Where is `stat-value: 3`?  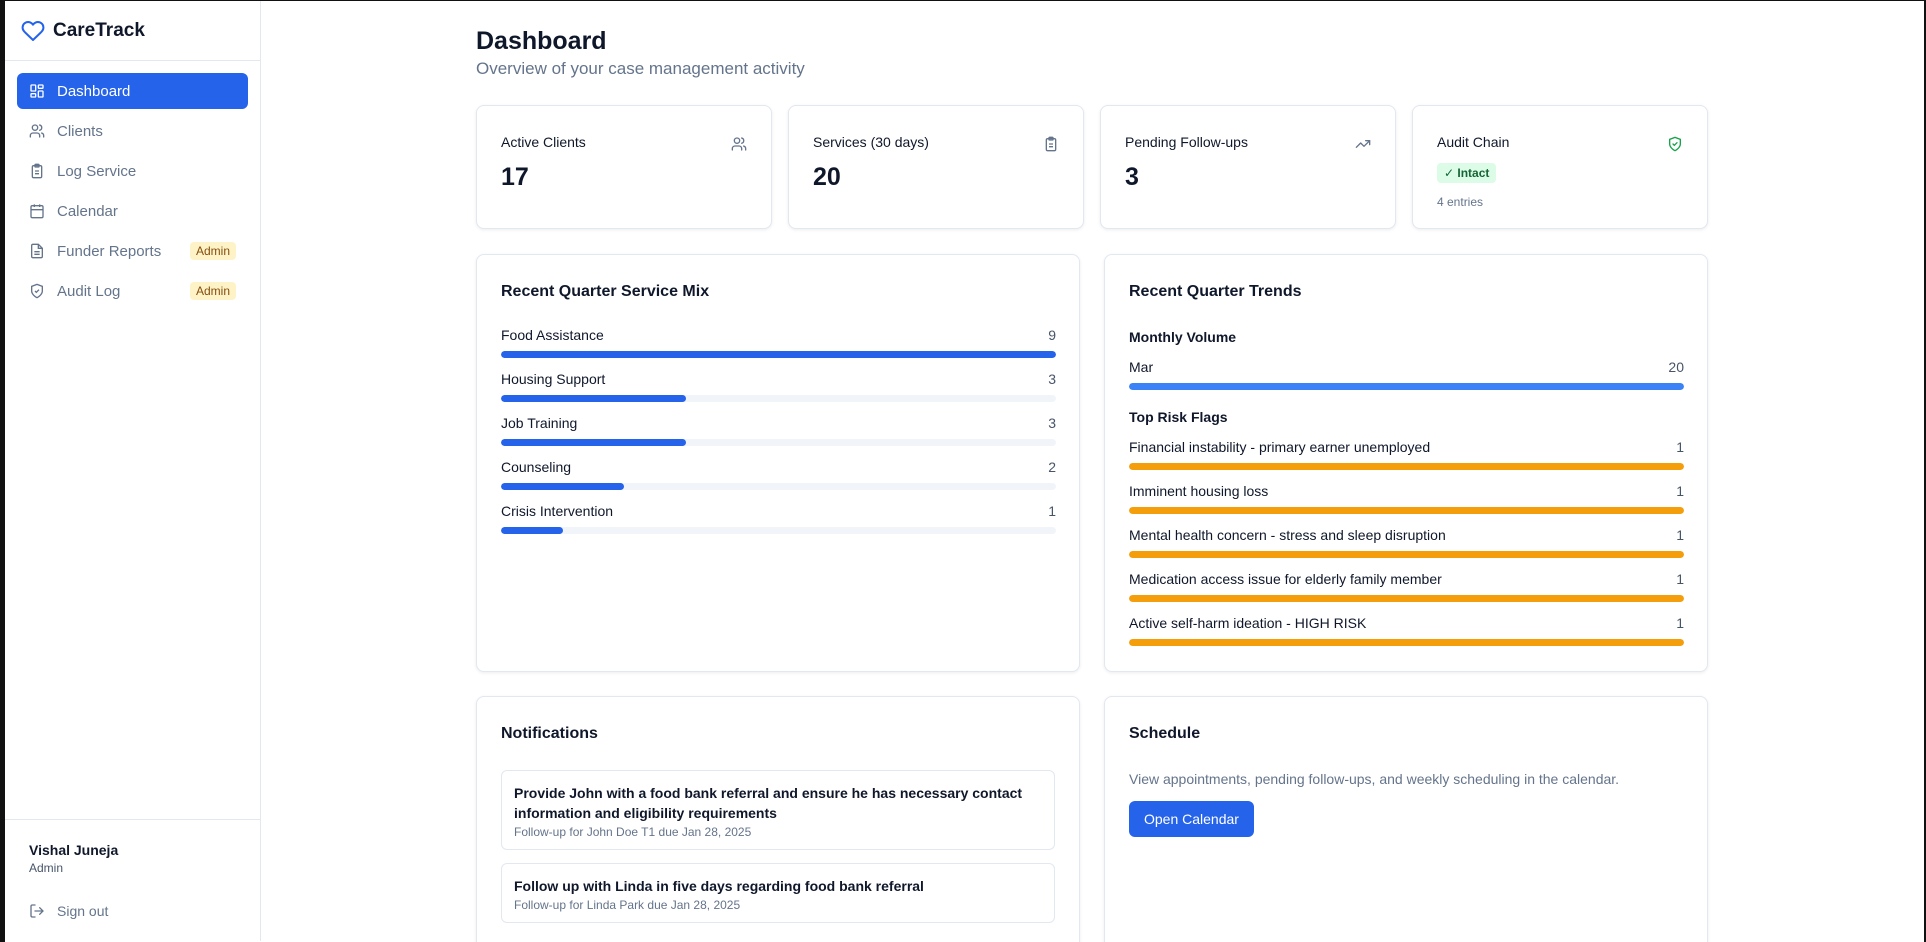 stat-value: 3 is located at coordinates (1132, 177).